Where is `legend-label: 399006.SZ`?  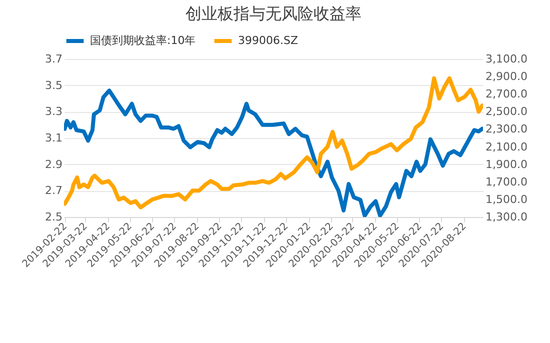
legend-label: 399006.SZ is located at coordinates (268, 40).